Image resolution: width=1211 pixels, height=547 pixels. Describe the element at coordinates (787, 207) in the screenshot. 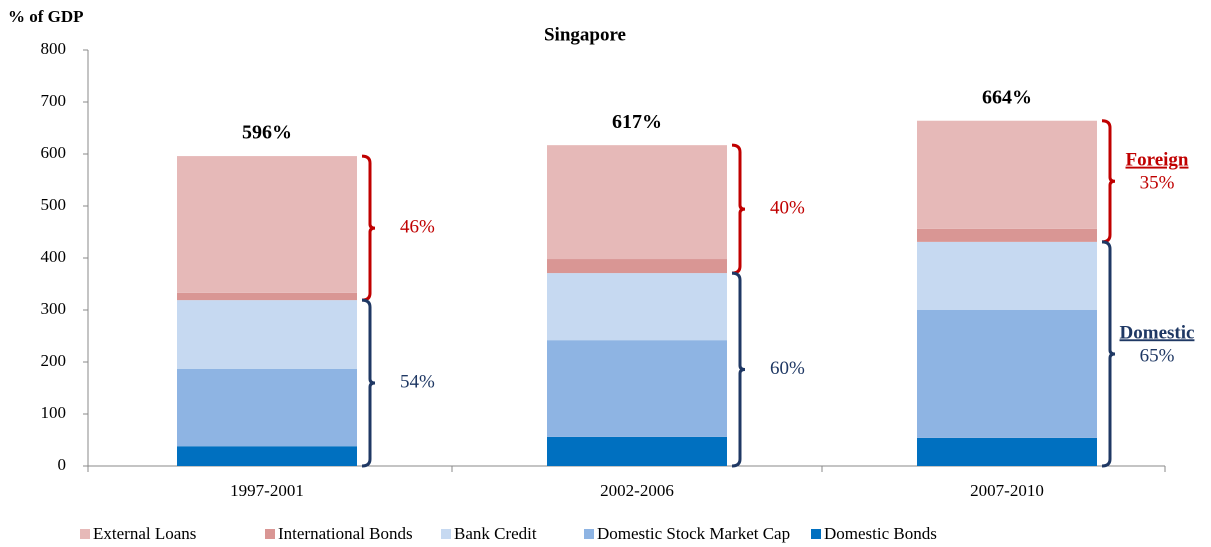

I see `share-label: 40%` at that location.